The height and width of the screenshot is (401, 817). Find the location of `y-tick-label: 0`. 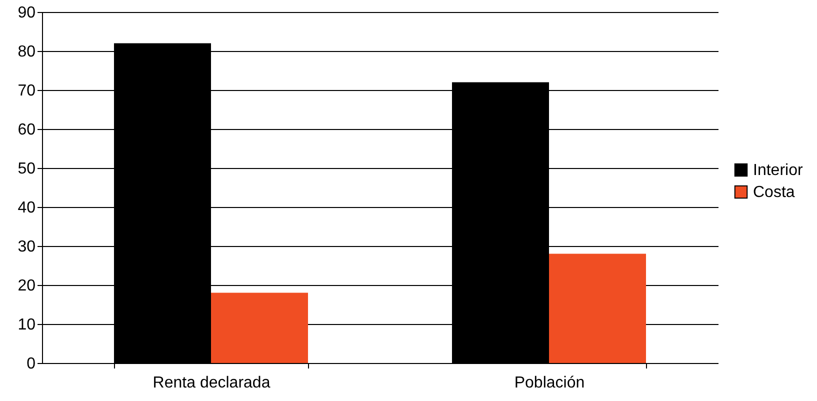

y-tick-label: 0 is located at coordinates (31, 364).